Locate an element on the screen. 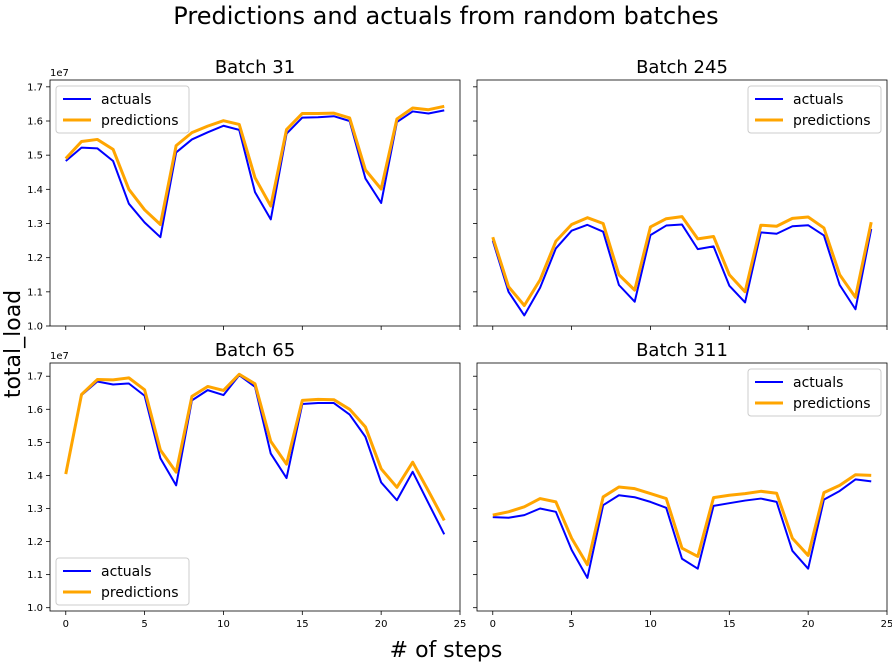 This screenshot has width=892, height=671. y-axis-label: total_load is located at coordinates (13, 344).